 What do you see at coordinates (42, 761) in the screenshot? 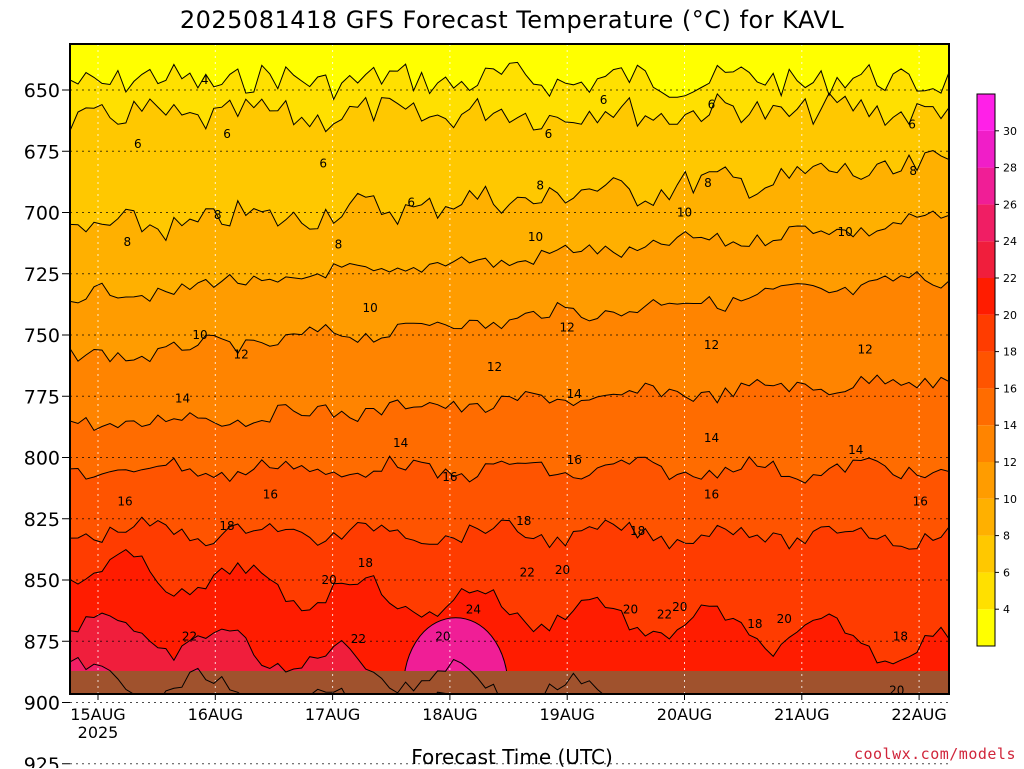
I see `y-tick-label: 925` at bounding box center [42, 761].